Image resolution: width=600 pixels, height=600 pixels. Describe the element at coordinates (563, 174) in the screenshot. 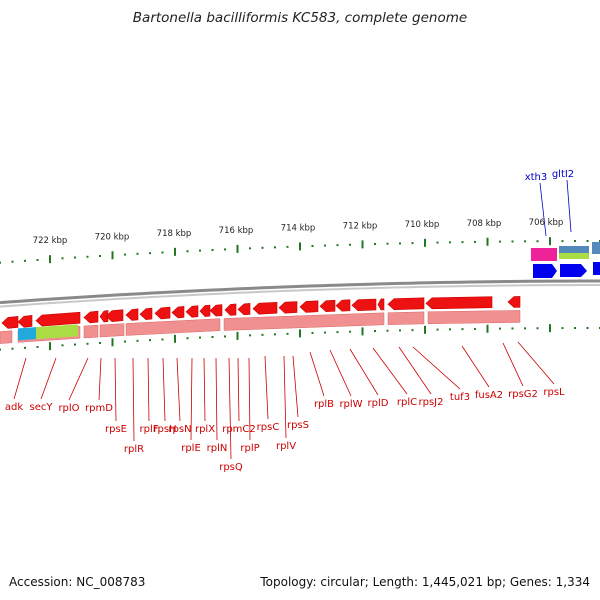

I see `gene-label-gltI2: gltI2` at that location.